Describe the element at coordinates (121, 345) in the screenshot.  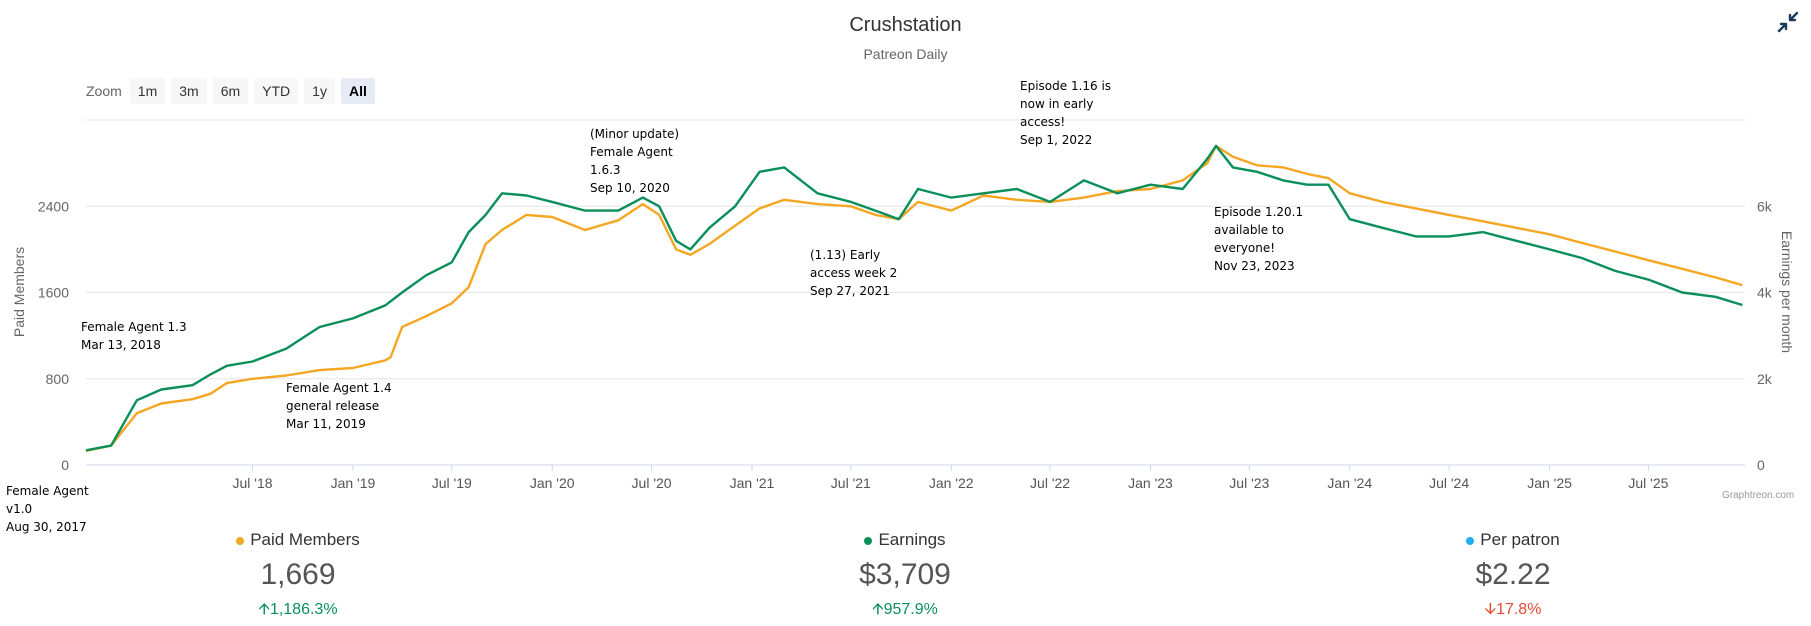
I see `annotation-line: Mar 13, 2018` at that location.